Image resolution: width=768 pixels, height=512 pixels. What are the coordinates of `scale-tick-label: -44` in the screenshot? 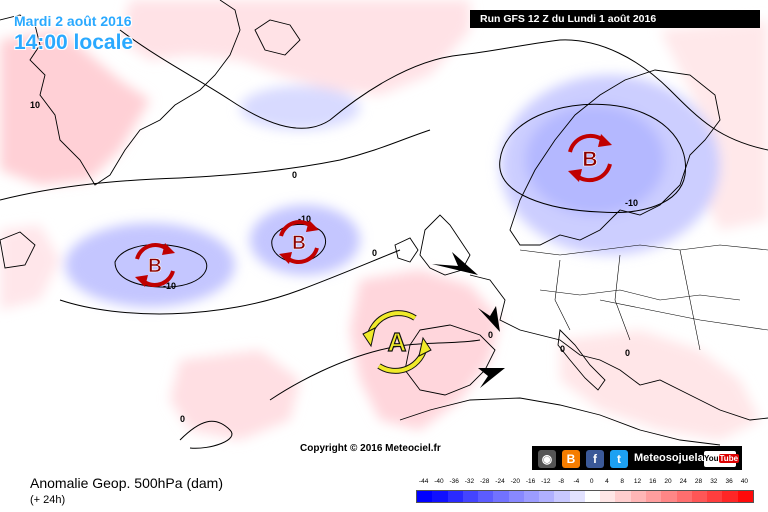 It's located at (423, 481).